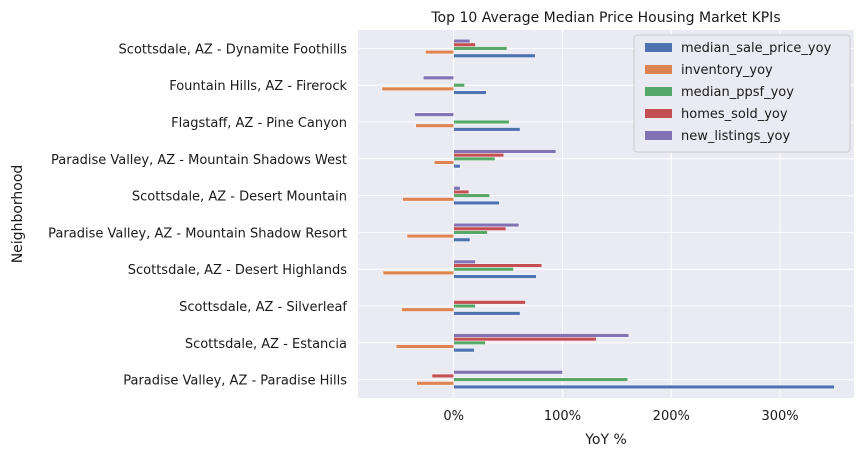 This screenshot has height=457, width=865. Describe the element at coordinates (259, 123) in the screenshot. I see `y-tick-label: Flagstaff, AZ - Pine Canyon` at that location.